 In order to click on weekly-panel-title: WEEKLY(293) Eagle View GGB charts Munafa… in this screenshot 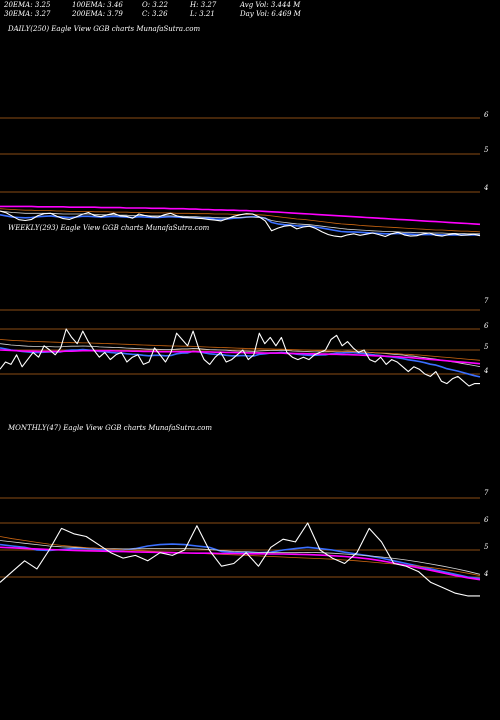, I will do `click(109, 228)`.